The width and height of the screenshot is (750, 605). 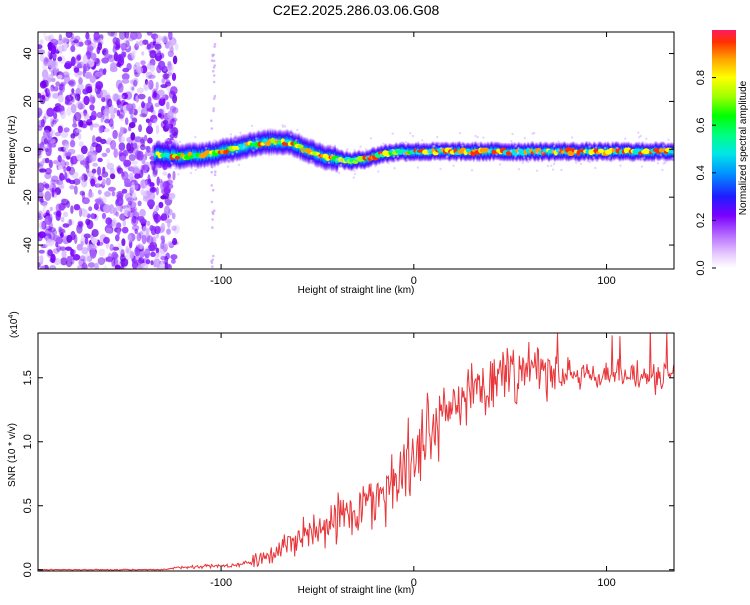 What do you see at coordinates (356, 290) in the screenshot?
I see `spectrogram-x-label: Height of straight line (km)` at bounding box center [356, 290].